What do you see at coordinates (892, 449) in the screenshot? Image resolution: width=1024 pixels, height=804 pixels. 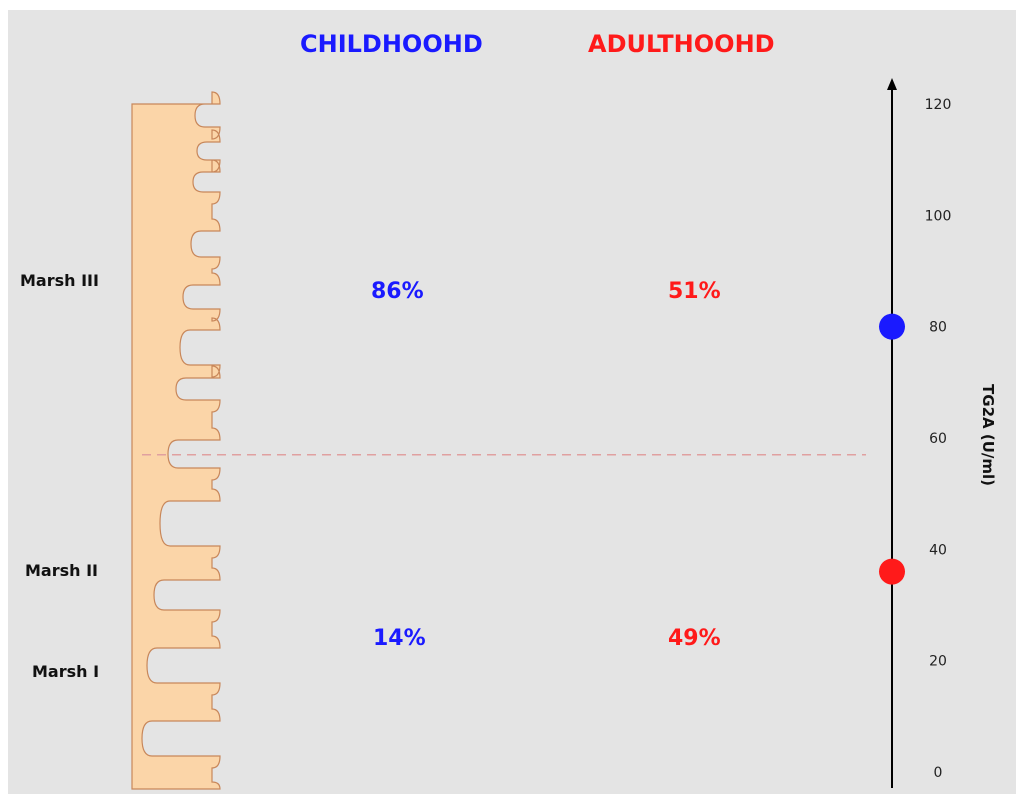 I see `axis-markers` at bounding box center [892, 449].